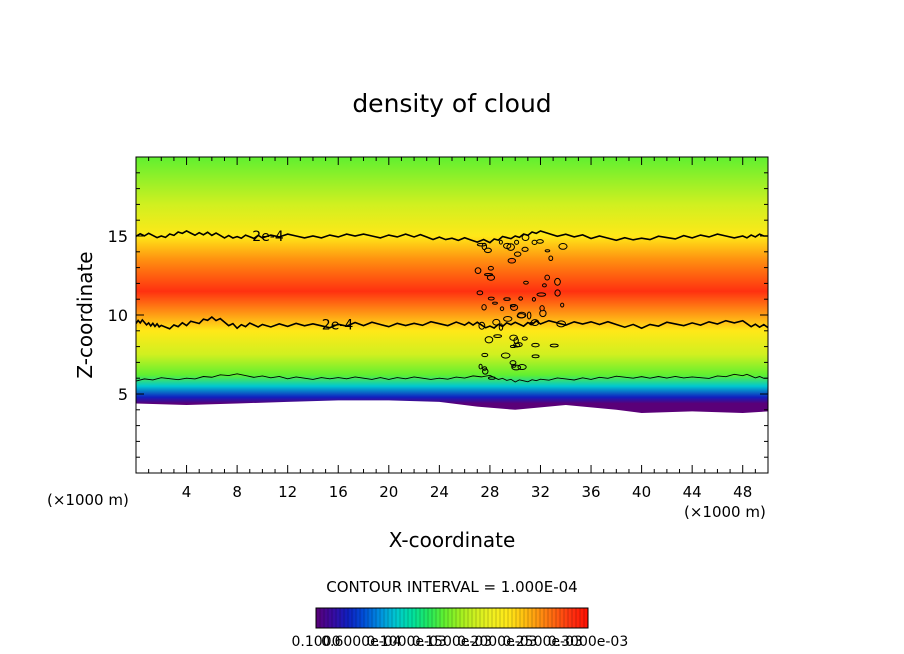 This screenshot has height=654, width=904. Describe the element at coordinates (542, 642) in the screenshot. I see `colorbar-label: 0.2500e-03` at that location.